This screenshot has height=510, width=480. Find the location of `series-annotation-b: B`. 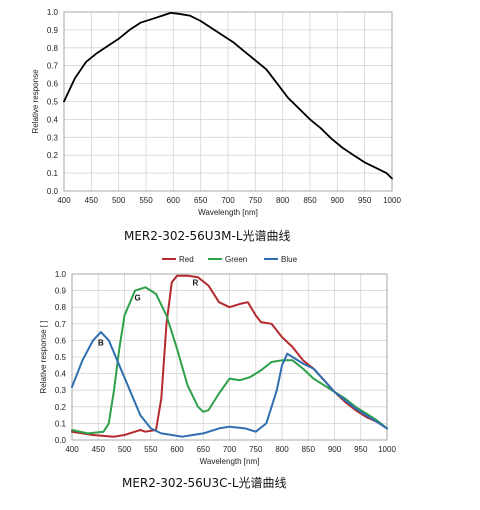

series-annotation-b: B is located at coordinates (101, 342).